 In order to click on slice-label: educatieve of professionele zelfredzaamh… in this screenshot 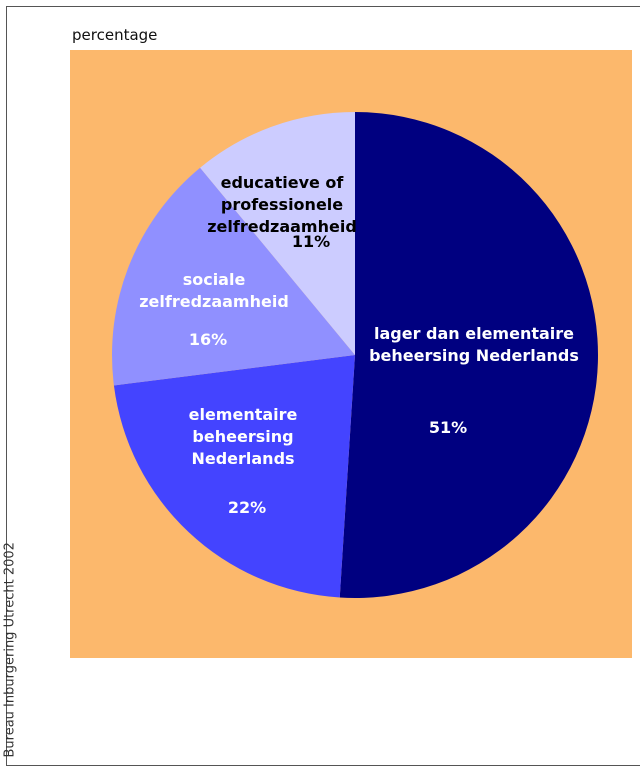, I will do `click(282, 204)`.